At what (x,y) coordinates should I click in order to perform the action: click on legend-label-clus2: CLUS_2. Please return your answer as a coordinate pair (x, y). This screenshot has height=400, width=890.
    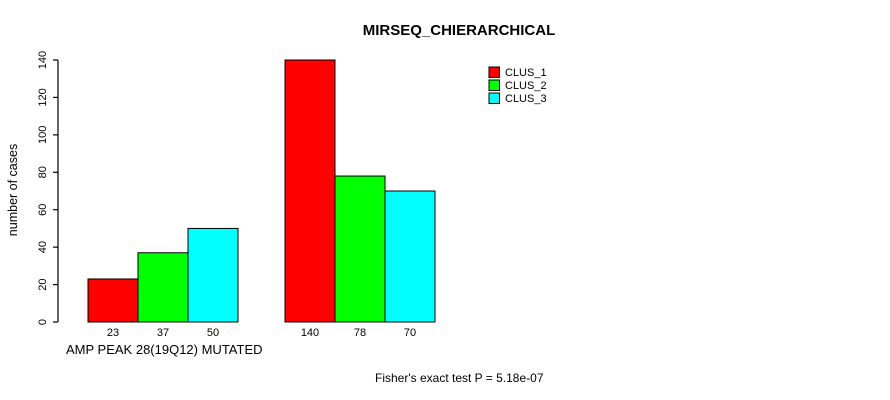
    Looking at the image, I should click on (526, 86).